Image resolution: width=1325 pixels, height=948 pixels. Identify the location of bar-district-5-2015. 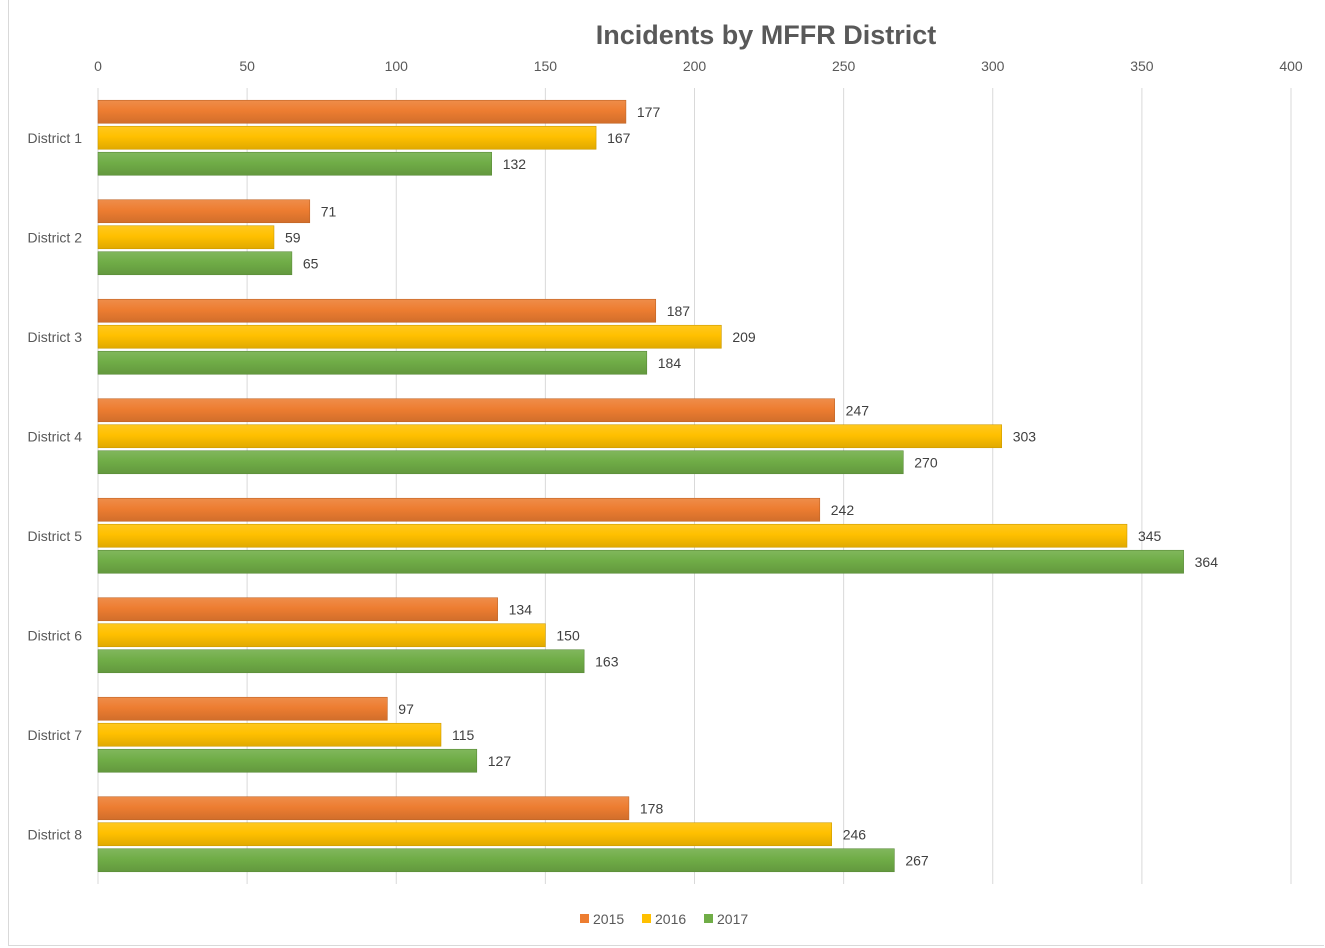
(459, 509).